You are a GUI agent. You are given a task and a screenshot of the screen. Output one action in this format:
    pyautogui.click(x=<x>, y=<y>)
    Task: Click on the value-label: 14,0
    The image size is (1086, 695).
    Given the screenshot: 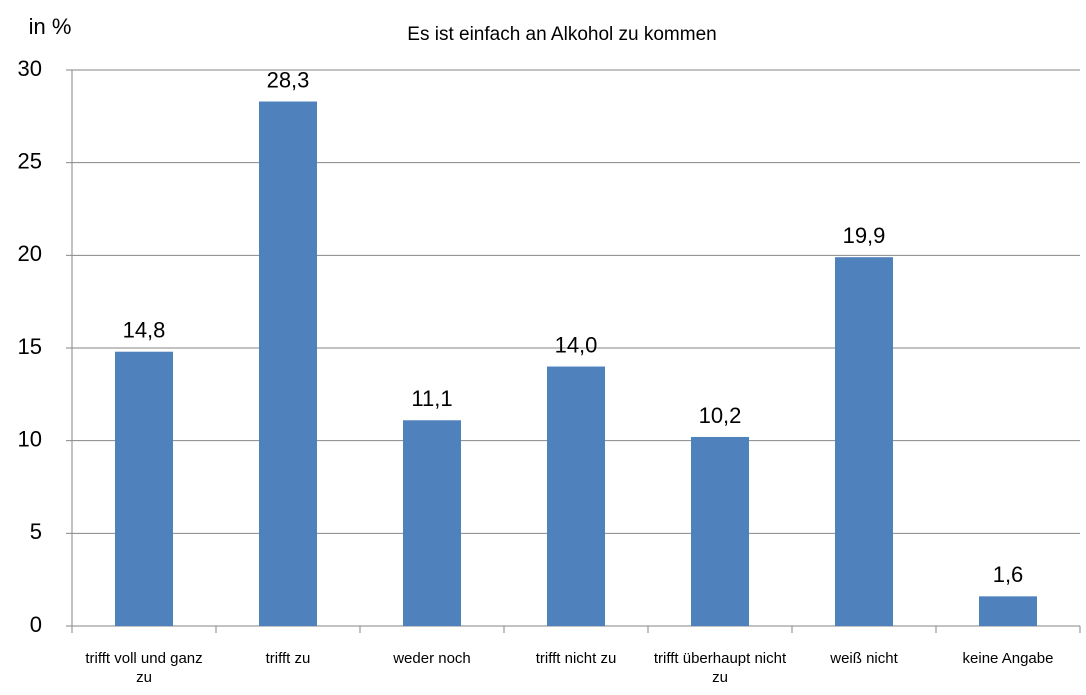 What is the action you would take?
    pyautogui.click(x=576, y=344)
    